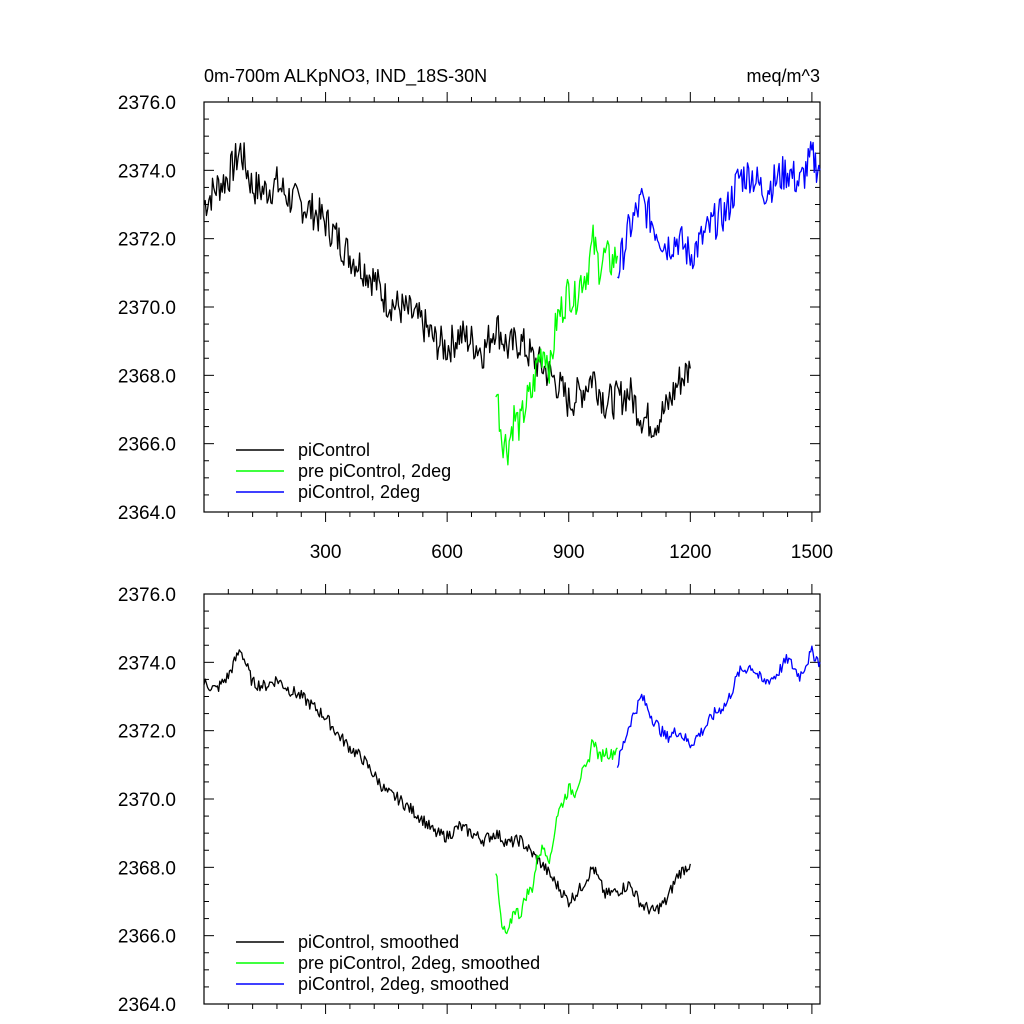 The width and height of the screenshot is (1024, 1024). What do you see at coordinates (345, 76) in the screenshot?
I see `chart-title: 0m-700m ALKpNO3, IND_18S-30N` at bounding box center [345, 76].